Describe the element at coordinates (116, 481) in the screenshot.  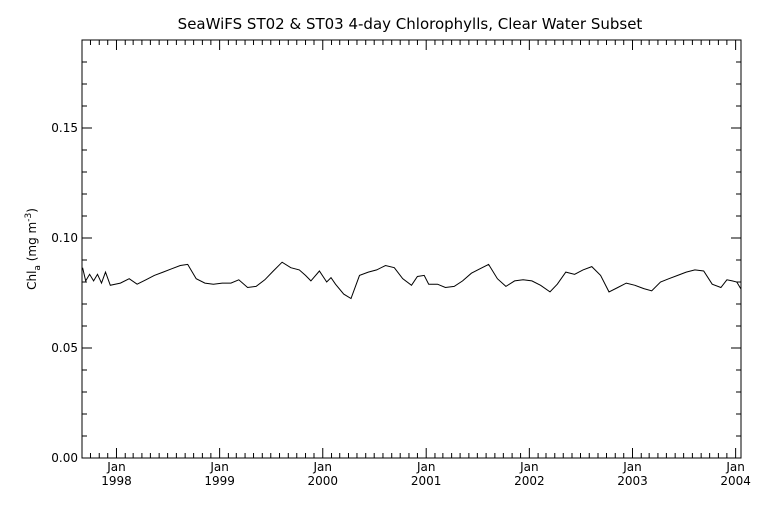
I see `x-tick-label-year: 1998` at that location.